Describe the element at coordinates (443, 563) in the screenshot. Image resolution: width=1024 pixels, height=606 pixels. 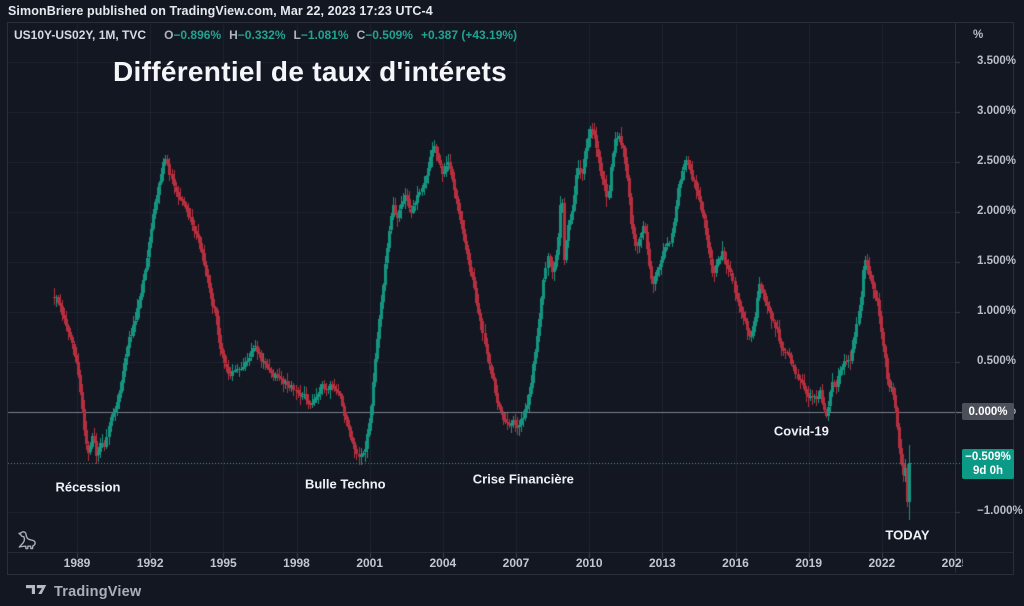
I see `time-tick-label: 2004` at that location.